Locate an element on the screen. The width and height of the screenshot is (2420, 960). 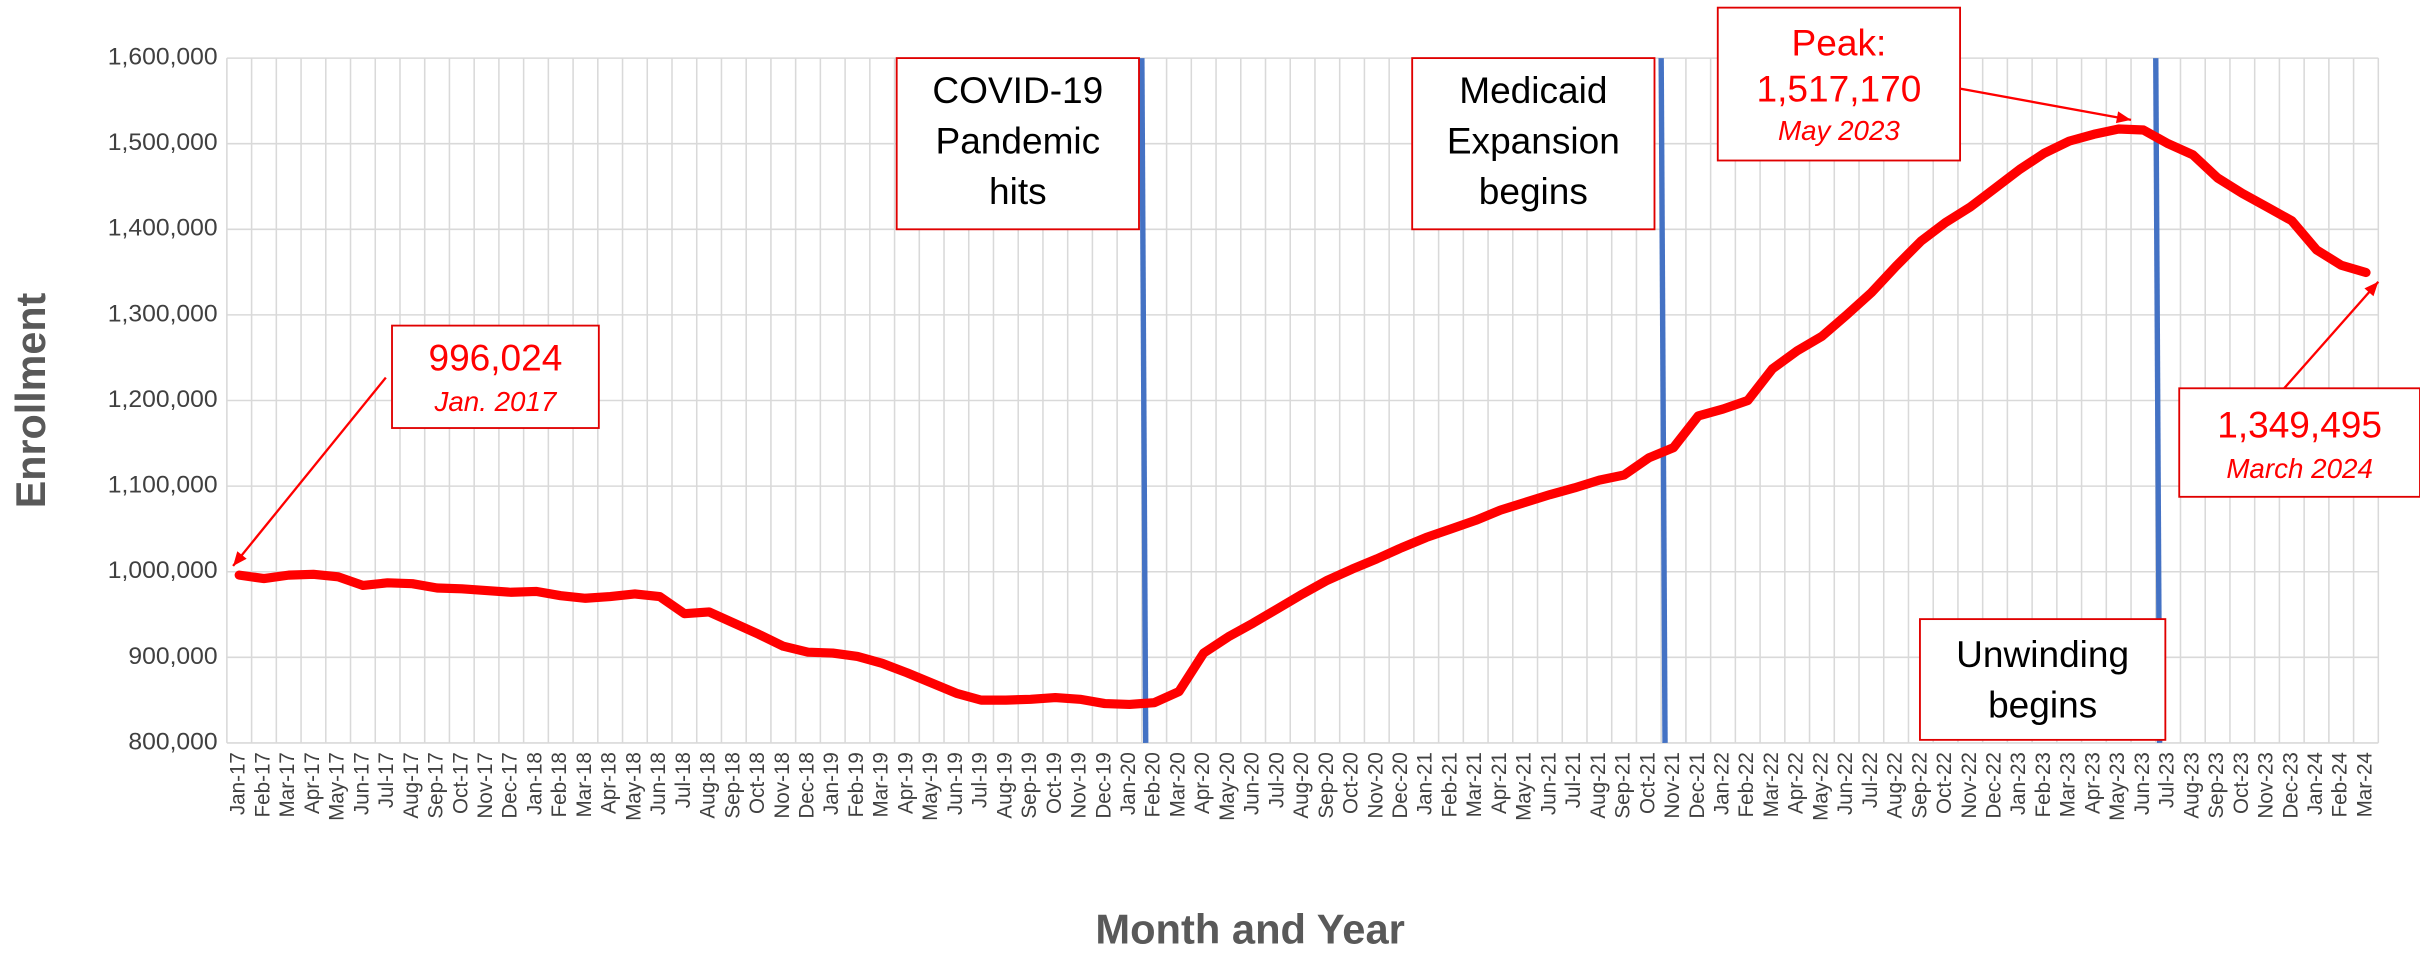
value-note: Jan. 2017 is located at coordinates (495, 401).